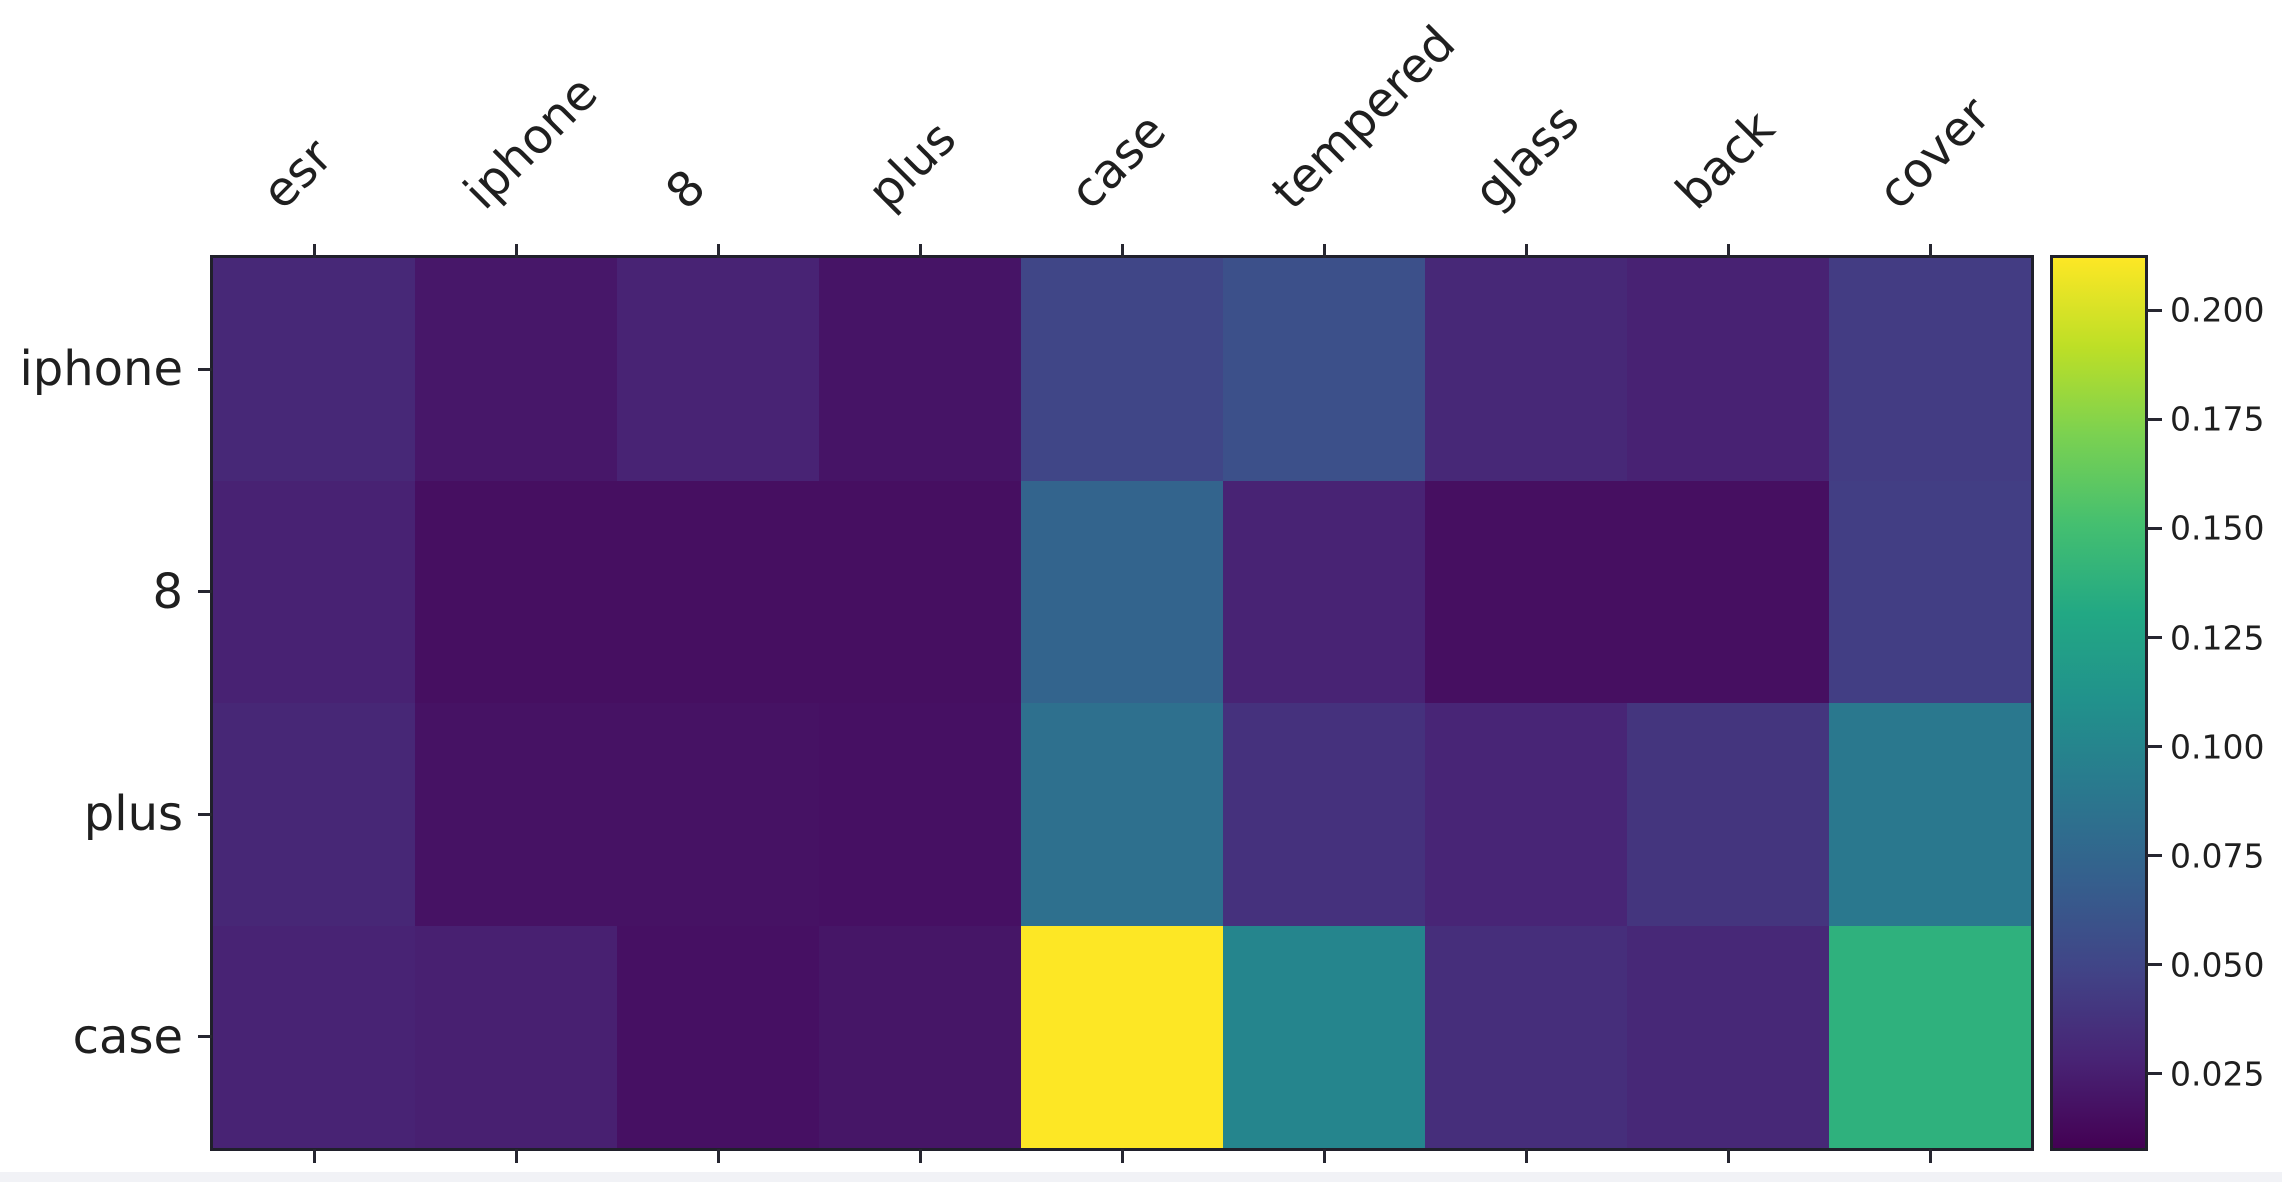 This screenshot has width=2282, height=1182. I want to click on colorbar-tick-label-0.175: 0.175, so click(2217, 419).